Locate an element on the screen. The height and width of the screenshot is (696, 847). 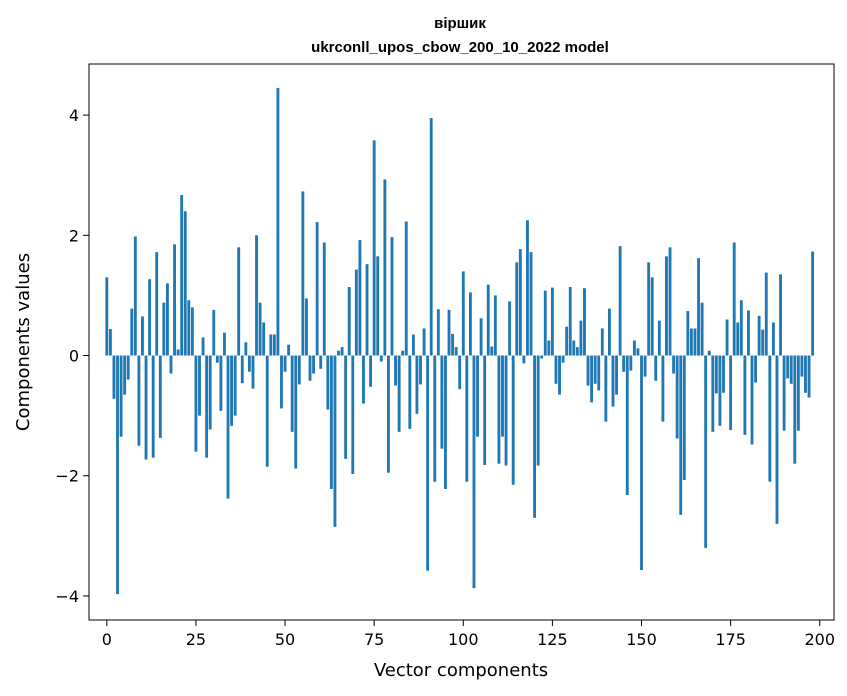
y-axis-ticks: −4 −2 0 2 4 is located at coordinates (72, 356).